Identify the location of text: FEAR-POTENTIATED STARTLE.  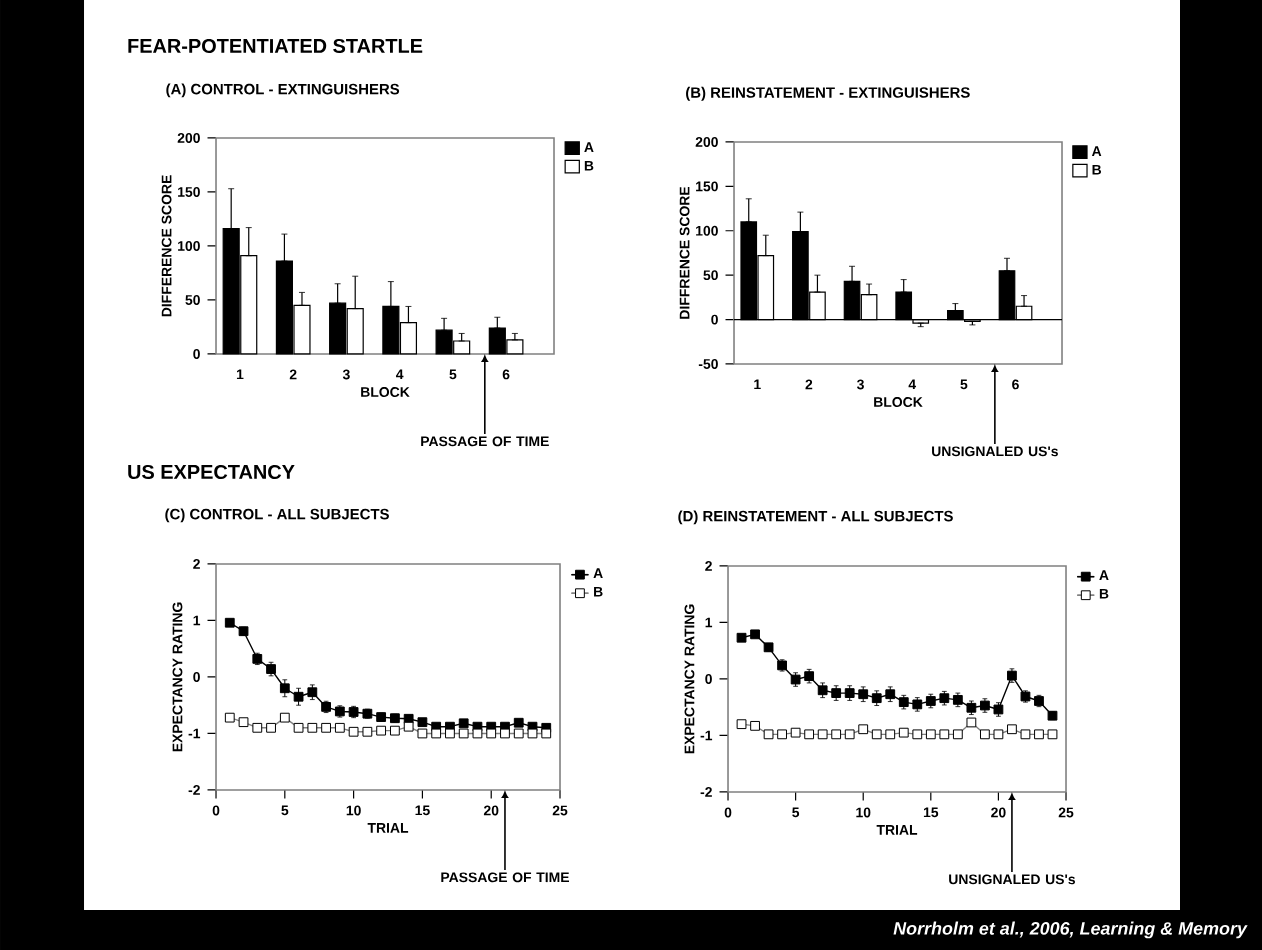
(275, 46).